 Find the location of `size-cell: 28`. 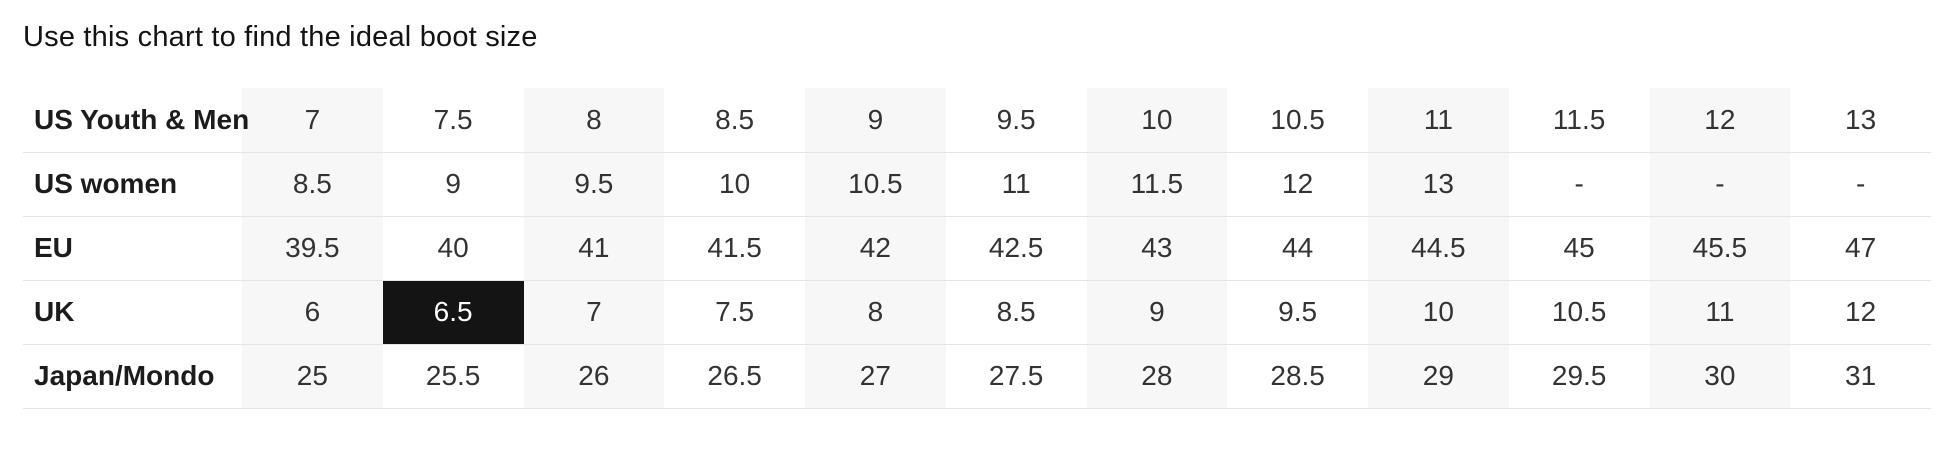

size-cell: 28 is located at coordinates (1157, 376).